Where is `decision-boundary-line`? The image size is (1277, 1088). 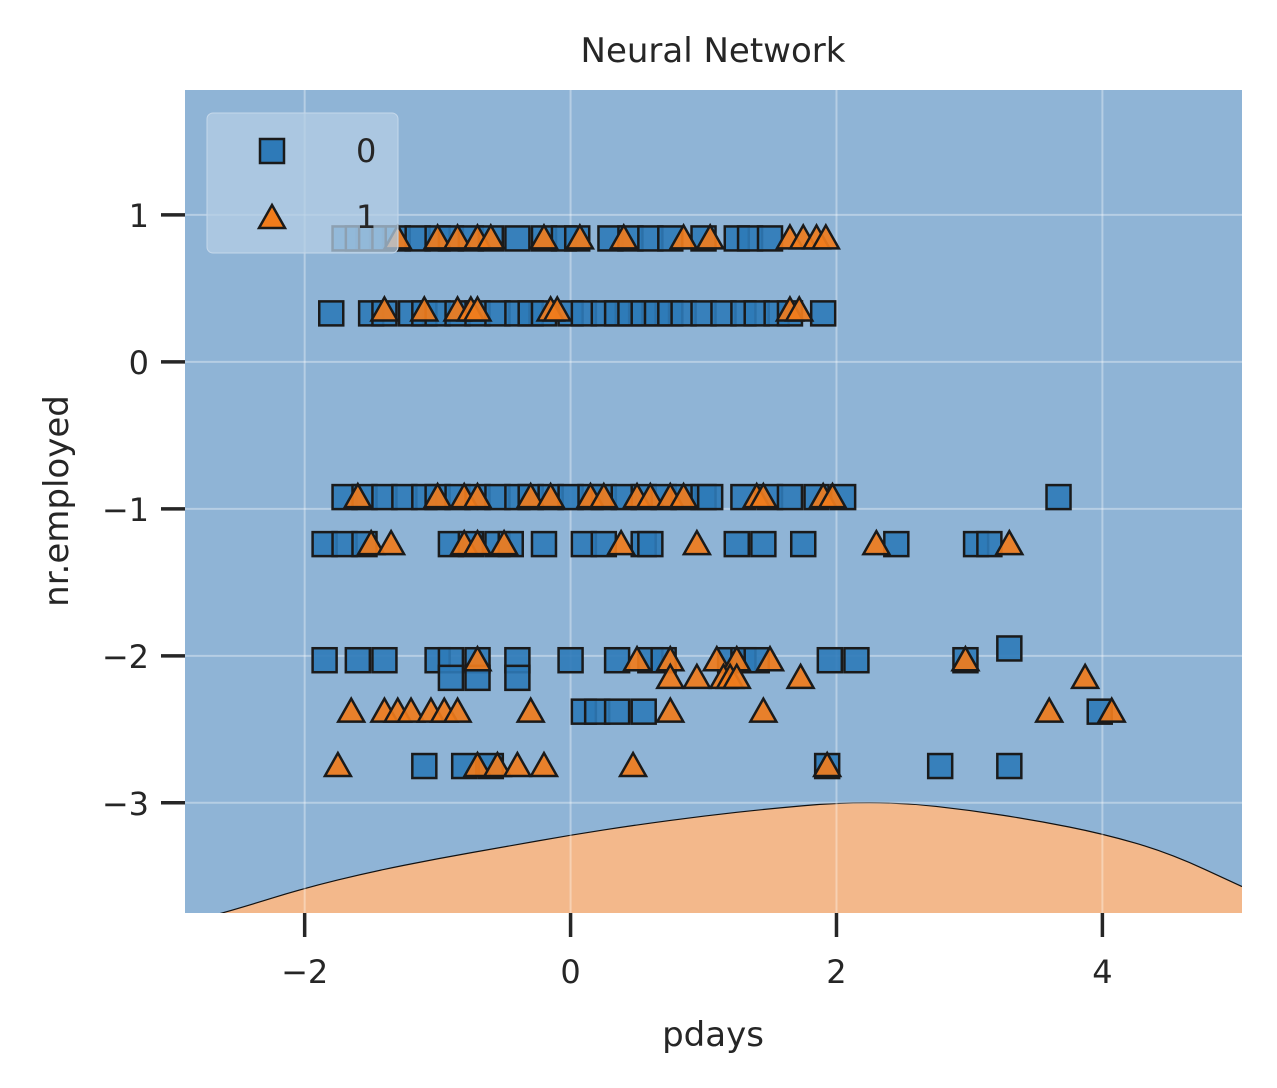 decision-boundary-line is located at coordinates (730, 857).